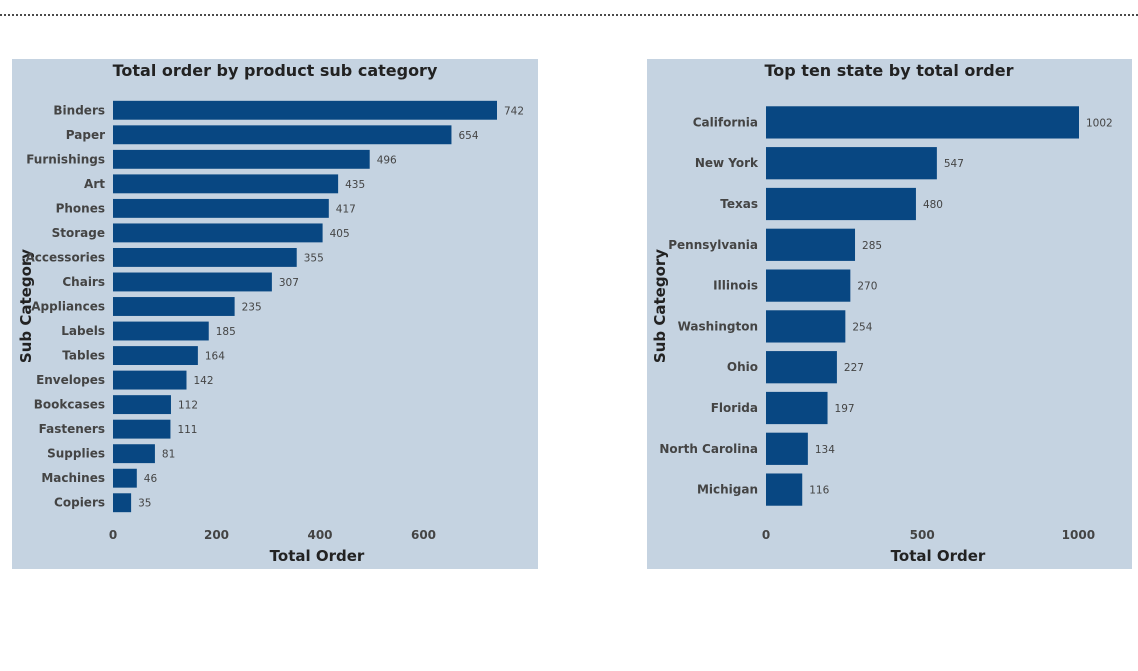  I want to click on data-label: 235, so click(252, 308).